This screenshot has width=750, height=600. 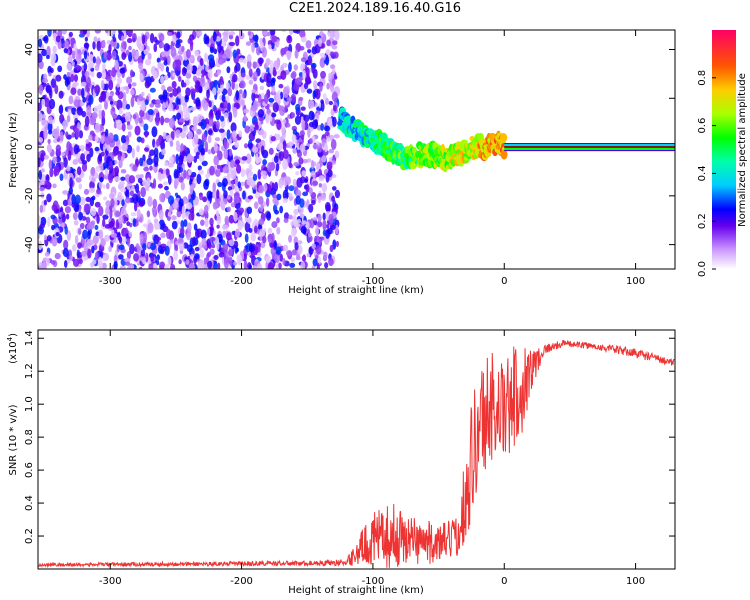 I want to click on bottom-y-tick-label: 1.4, so click(x=29, y=338).